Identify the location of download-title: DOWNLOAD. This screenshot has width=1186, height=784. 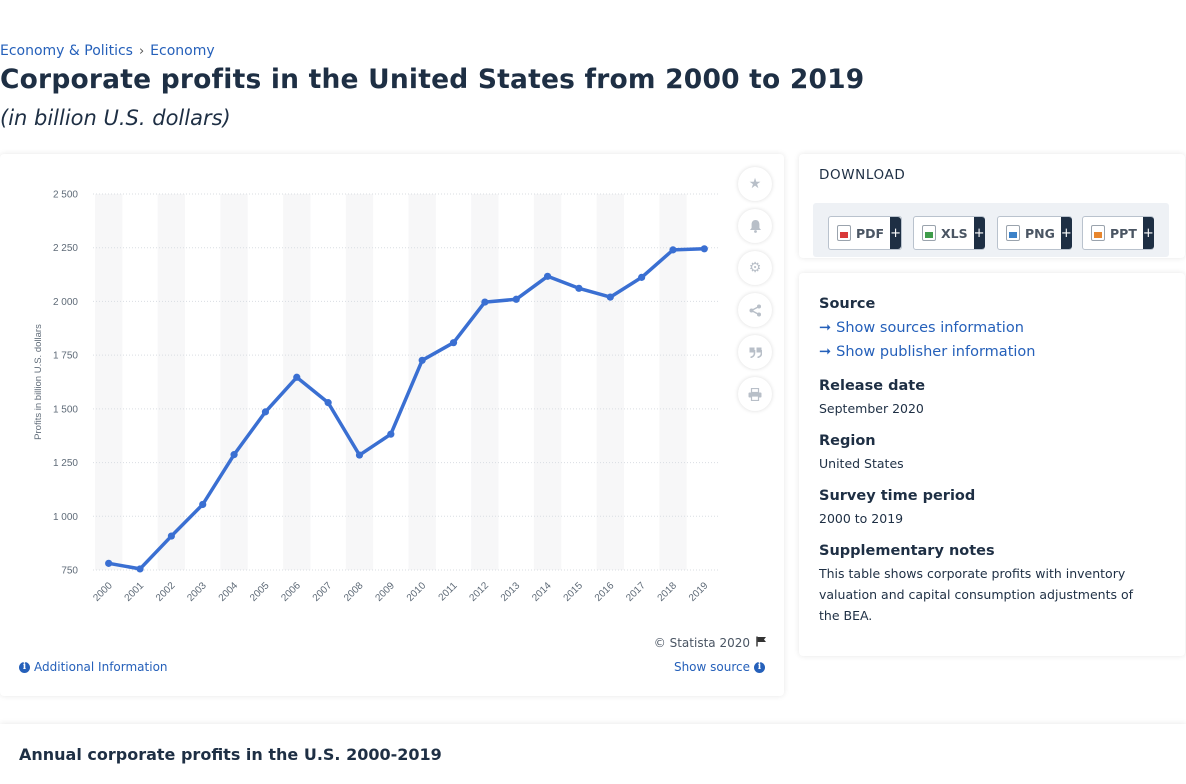
(862, 175).